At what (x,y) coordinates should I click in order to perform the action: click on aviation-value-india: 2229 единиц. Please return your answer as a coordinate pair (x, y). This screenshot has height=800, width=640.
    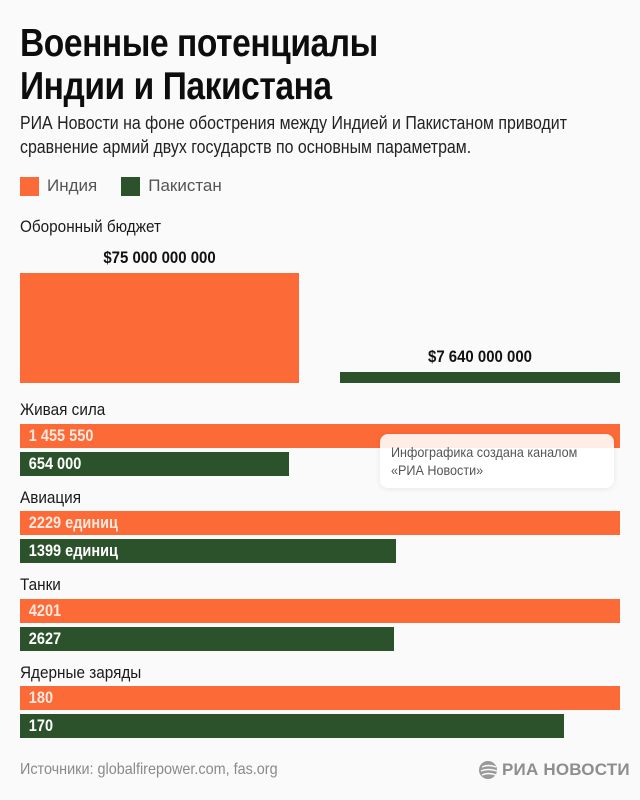
    Looking at the image, I should click on (73, 522).